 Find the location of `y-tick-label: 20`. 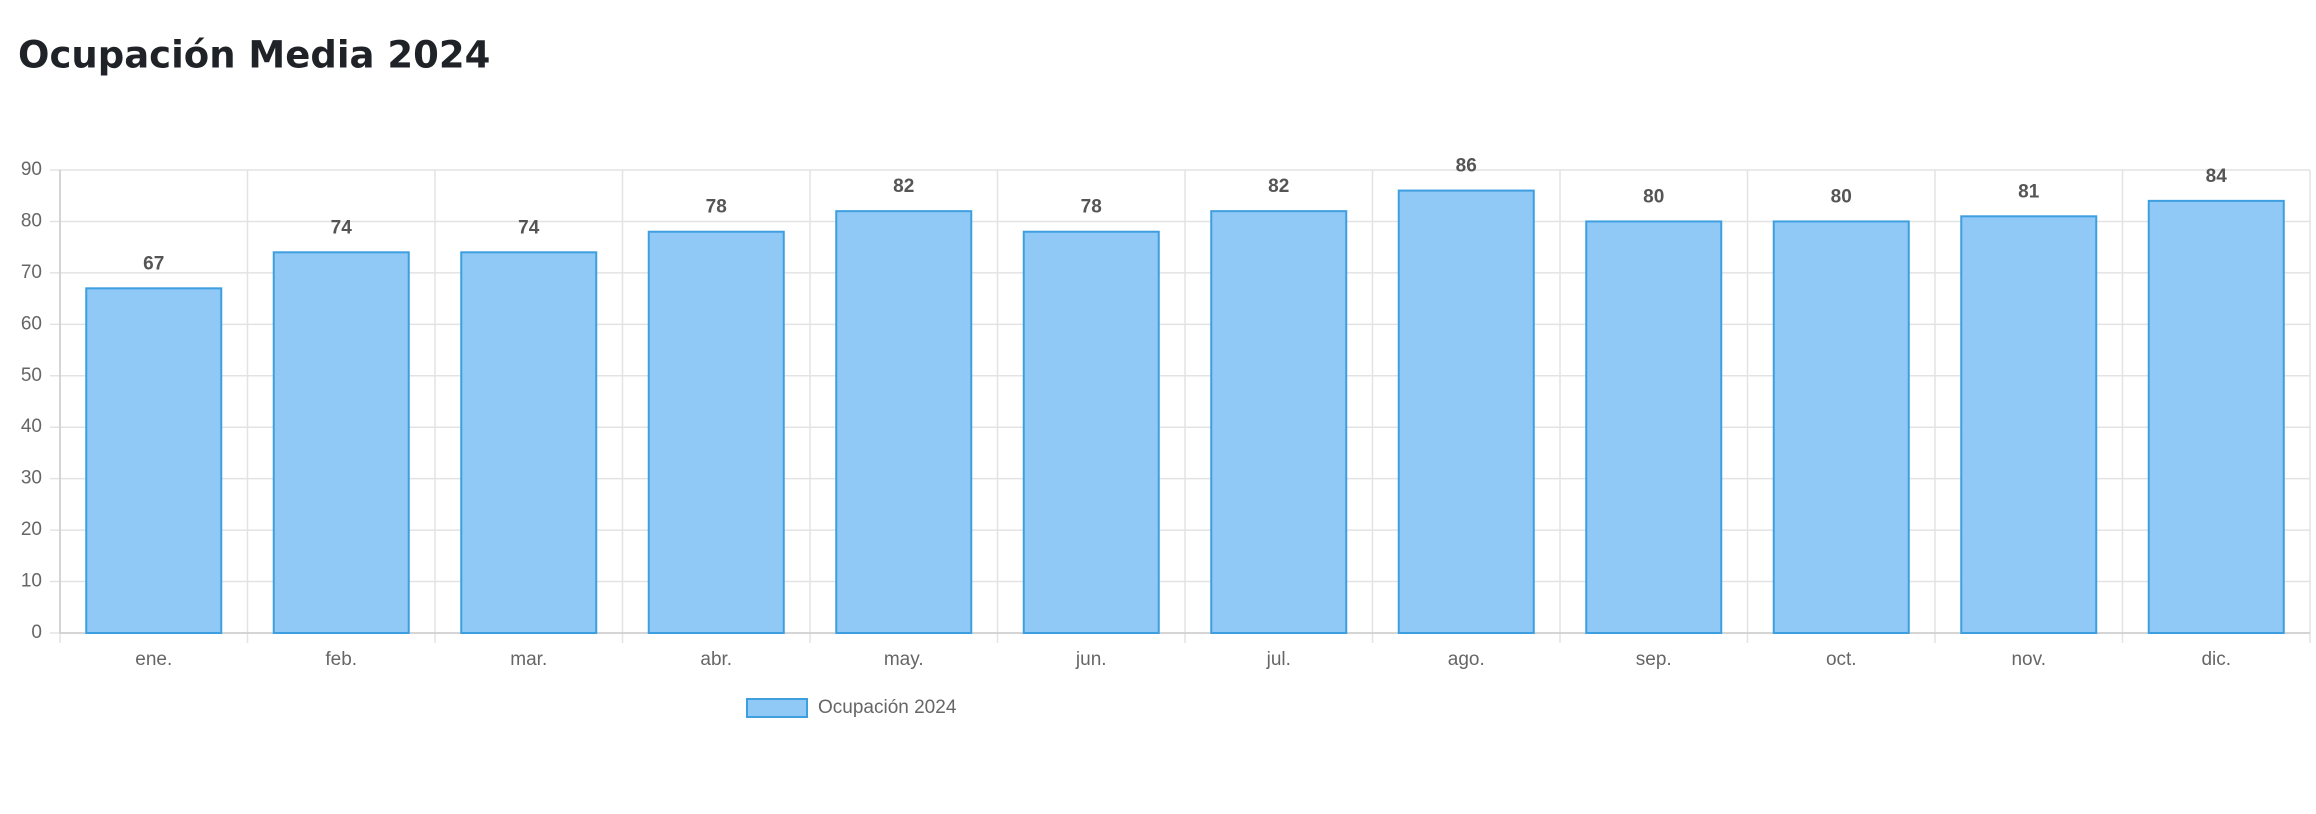

y-tick-label: 20 is located at coordinates (31, 529).